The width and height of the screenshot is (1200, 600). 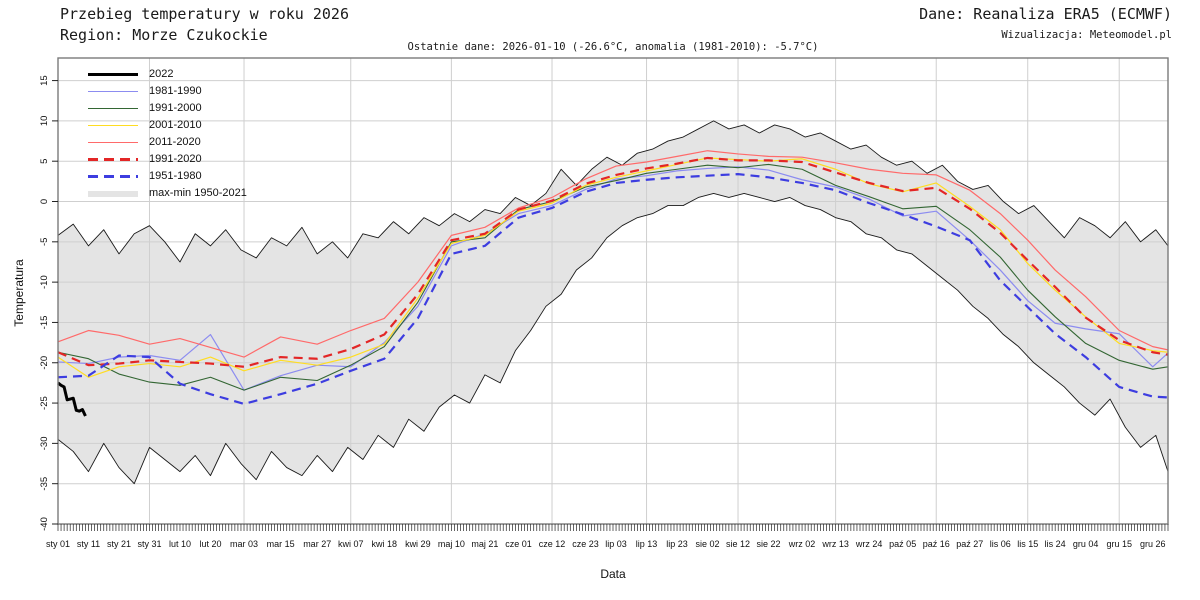 What do you see at coordinates (44, 484) in the screenshot?
I see `y-tick-label: -35` at bounding box center [44, 484].